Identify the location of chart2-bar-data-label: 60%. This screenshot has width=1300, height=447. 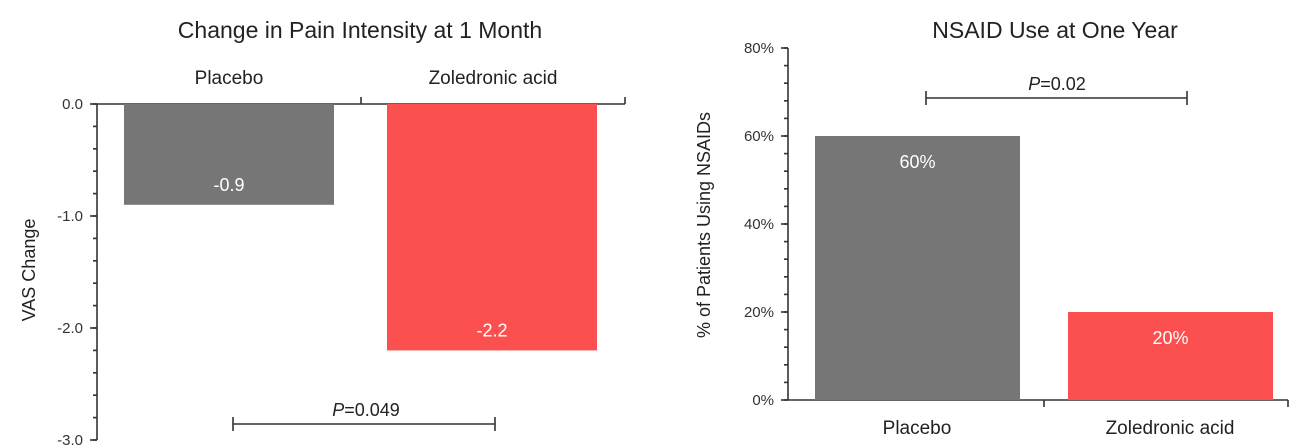
(917, 162).